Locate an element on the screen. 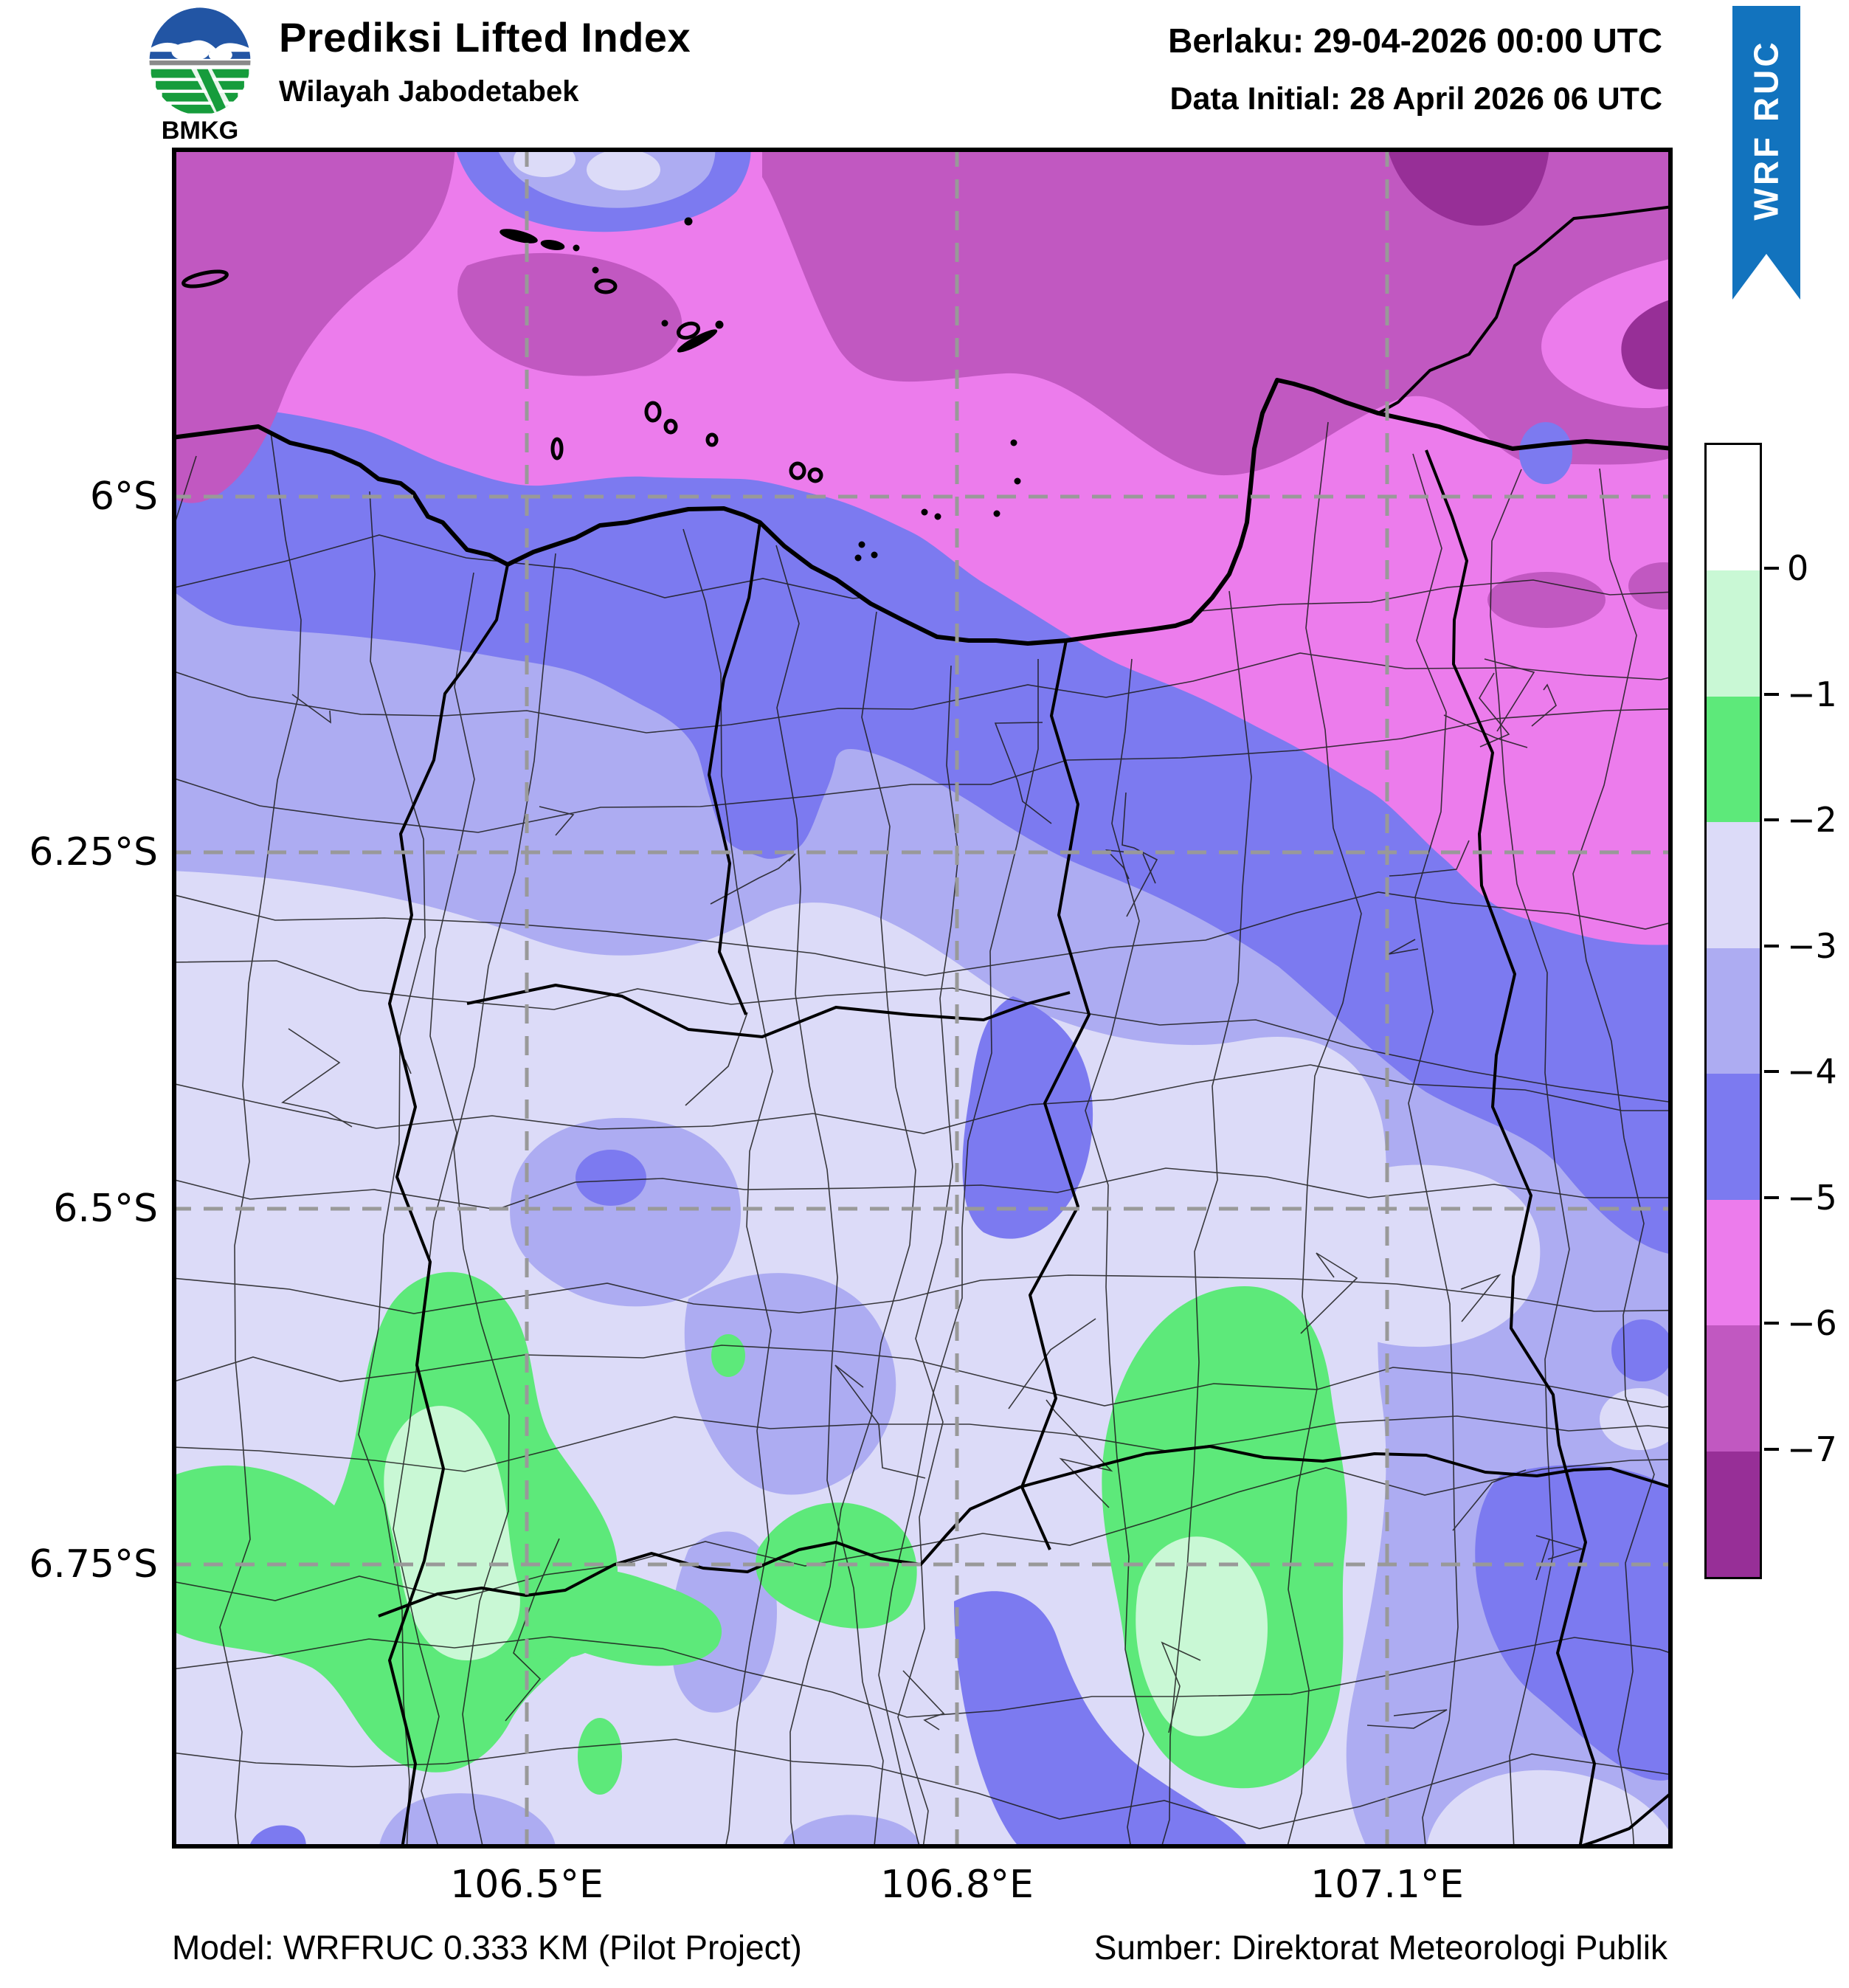 This screenshot has height=1988, width=1849. colorbar-tick-label: −4 is located at coordinates (1812, 1071).